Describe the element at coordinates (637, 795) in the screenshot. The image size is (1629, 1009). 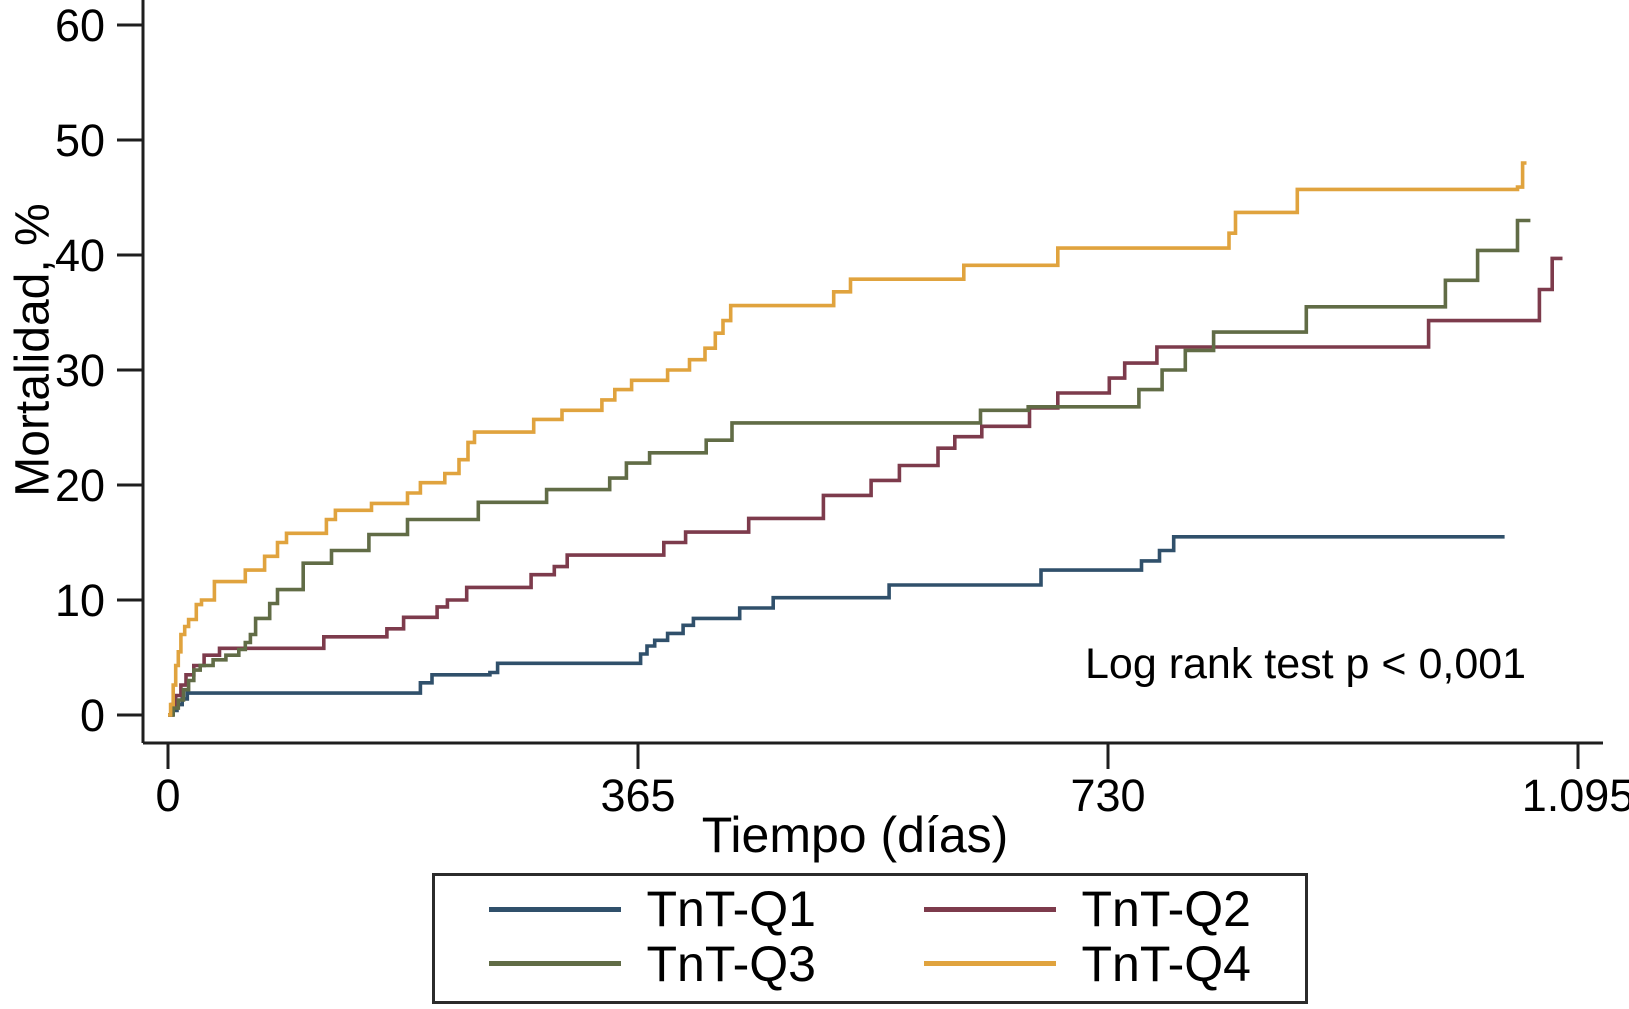
I see `x-tick-label-365: 365` at that location.